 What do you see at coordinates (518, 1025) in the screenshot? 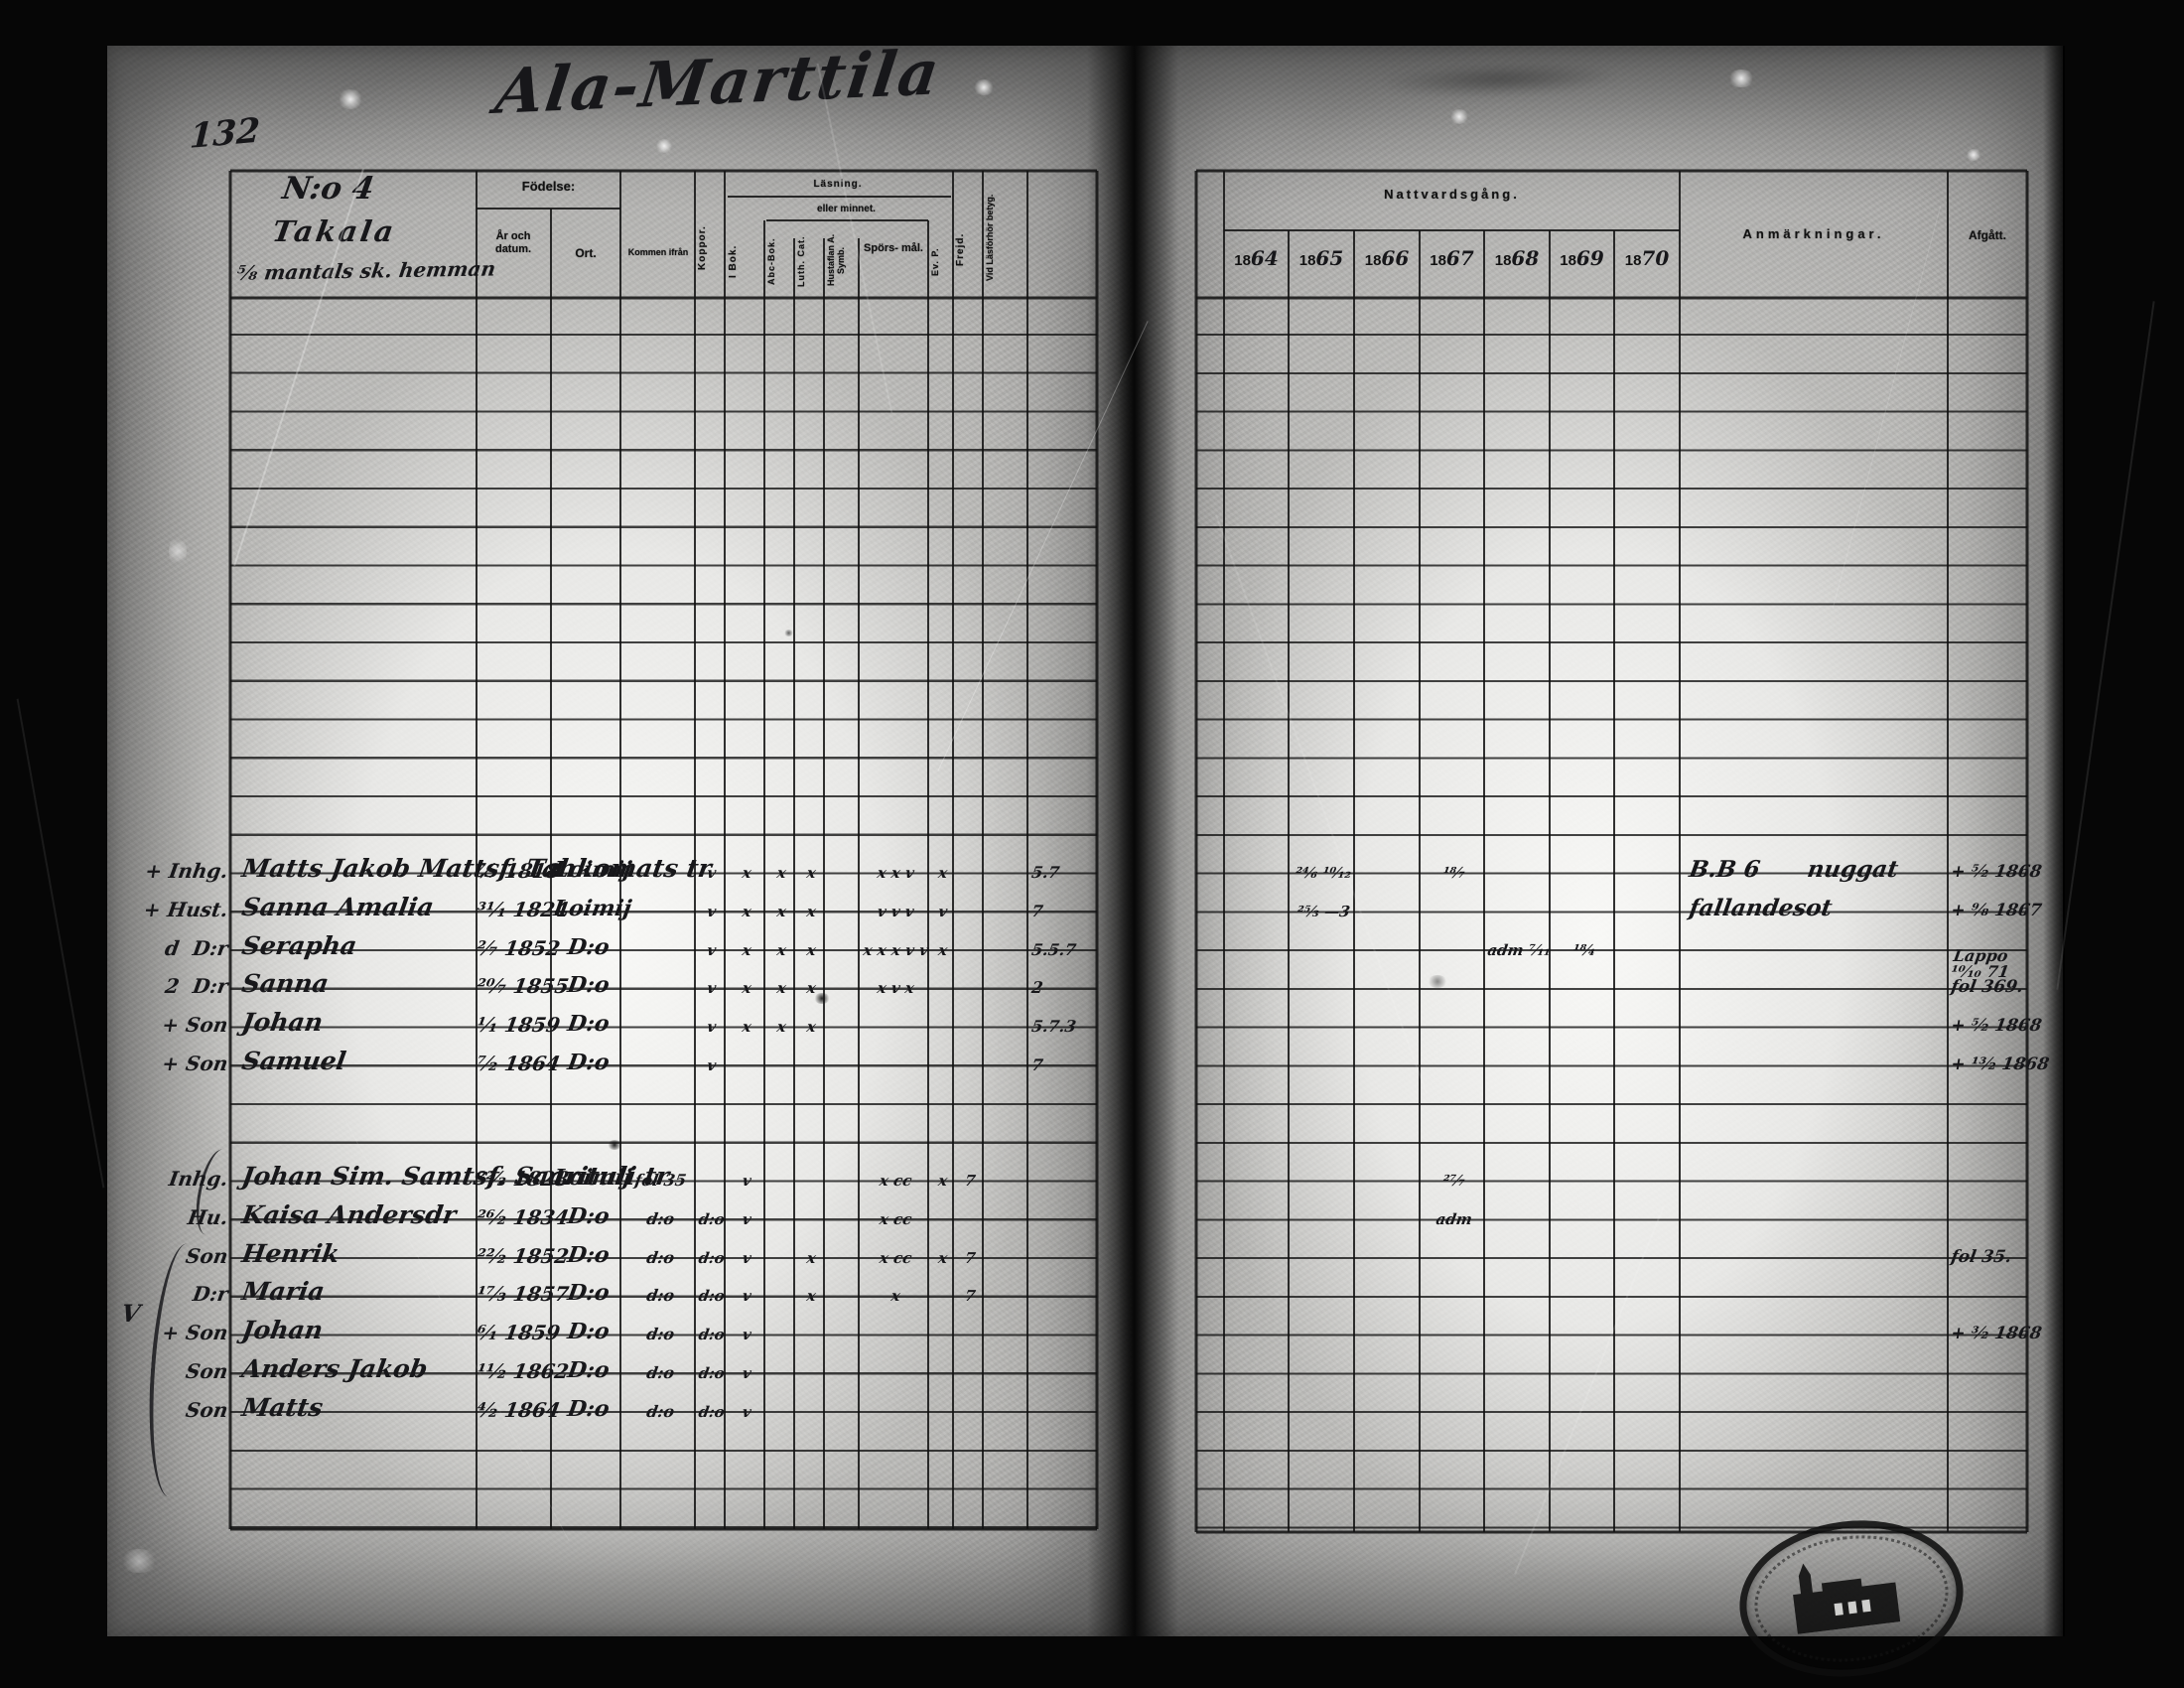
I see `birth-date: ¹⁄₁ 1859` at bounding box center [518, 1025].